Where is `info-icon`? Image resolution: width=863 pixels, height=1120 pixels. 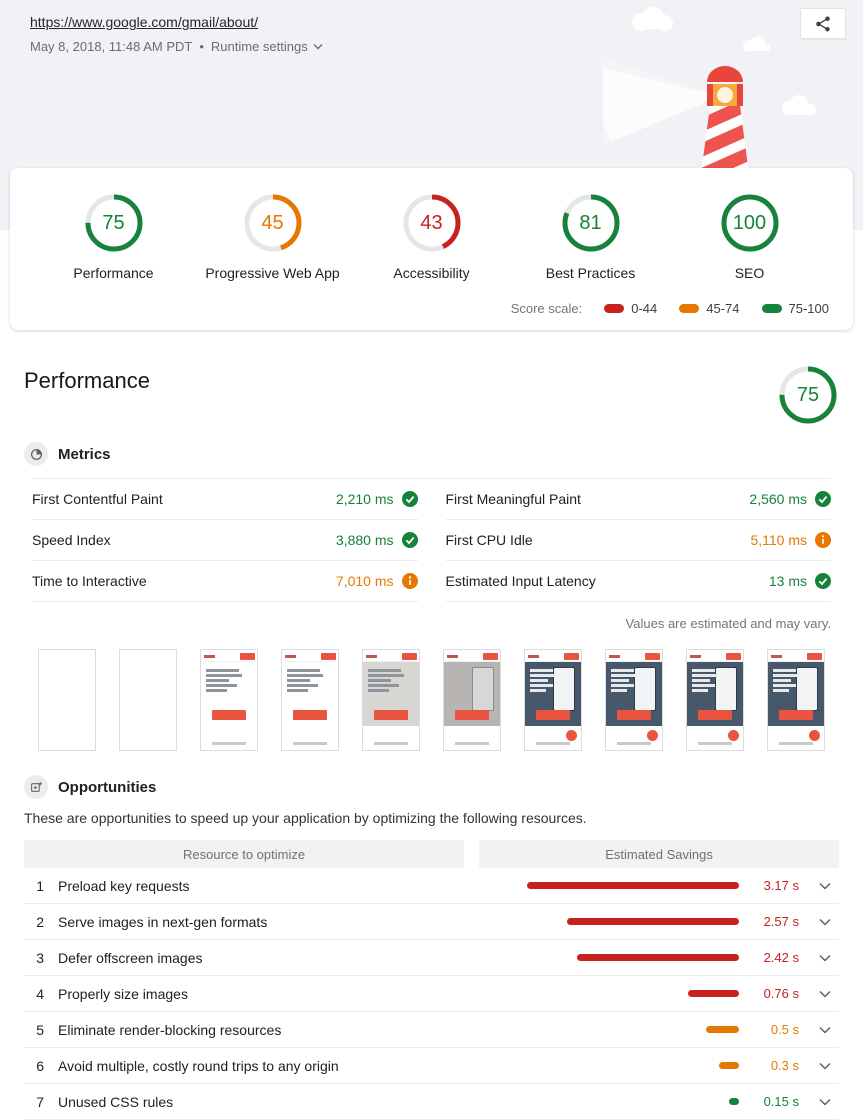 info-icon is located at coordinates (823, 540).